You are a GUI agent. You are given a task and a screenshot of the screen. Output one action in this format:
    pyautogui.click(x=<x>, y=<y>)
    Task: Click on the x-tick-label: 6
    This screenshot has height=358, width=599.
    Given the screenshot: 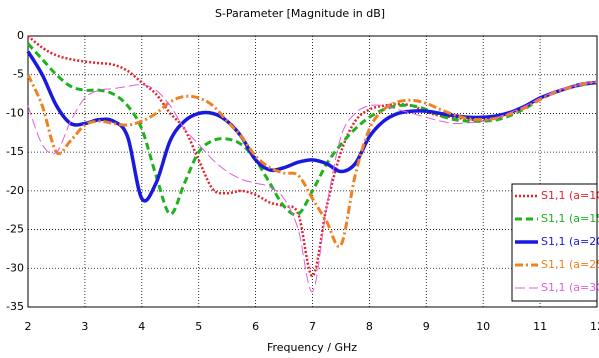 What is the action you would take?
    pyautogui.click(x=255, y=326)
    